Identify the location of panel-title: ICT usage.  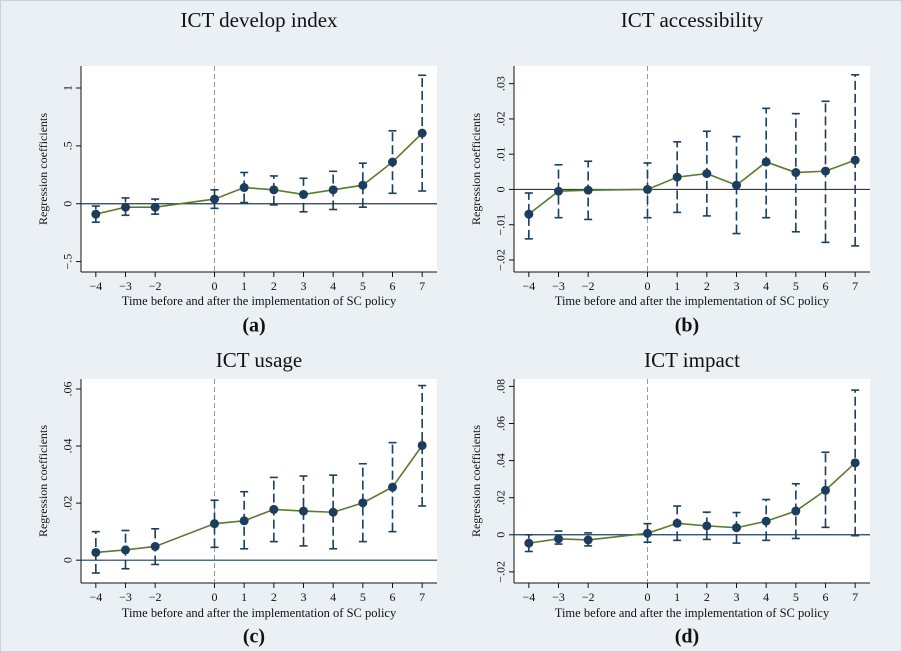
(259, 360).